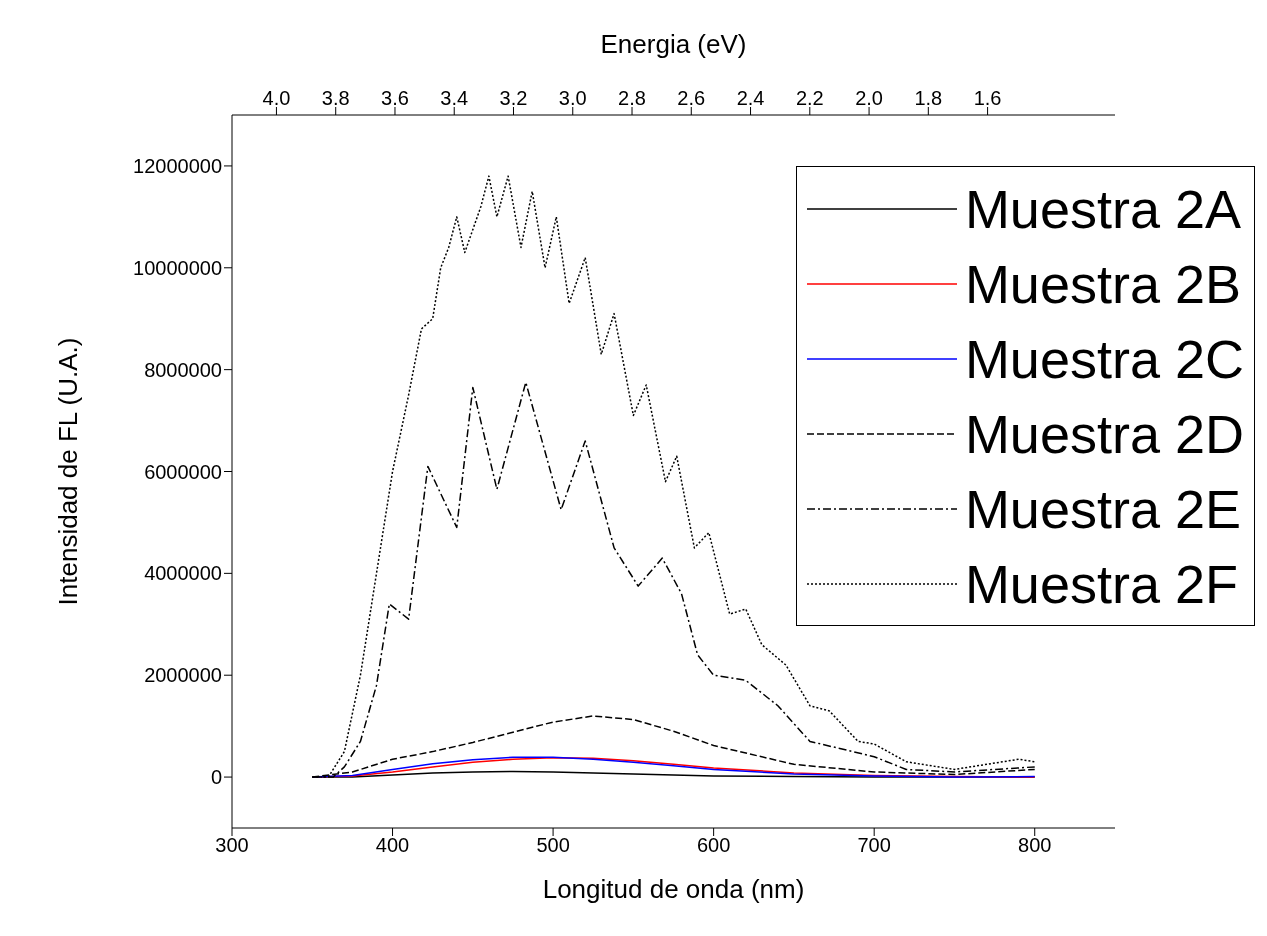 Image resolution: width=1267 pixels, height=936 pixels. I want to click on y-axis-title: Intensidad de FL (U.A.), so click(68, 471).